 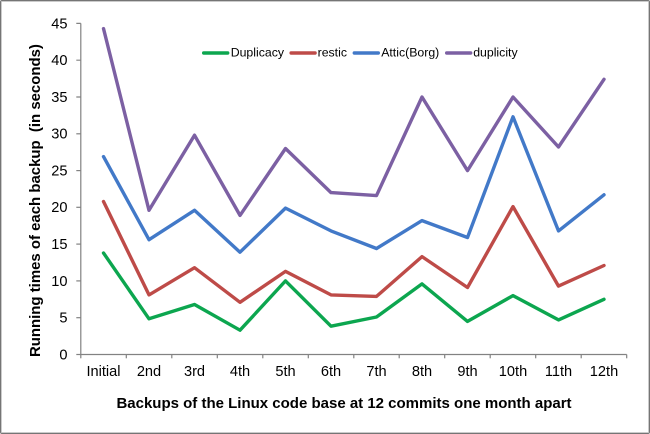 I want to click on svg-text: duplicity, so click(x=495, y=52).